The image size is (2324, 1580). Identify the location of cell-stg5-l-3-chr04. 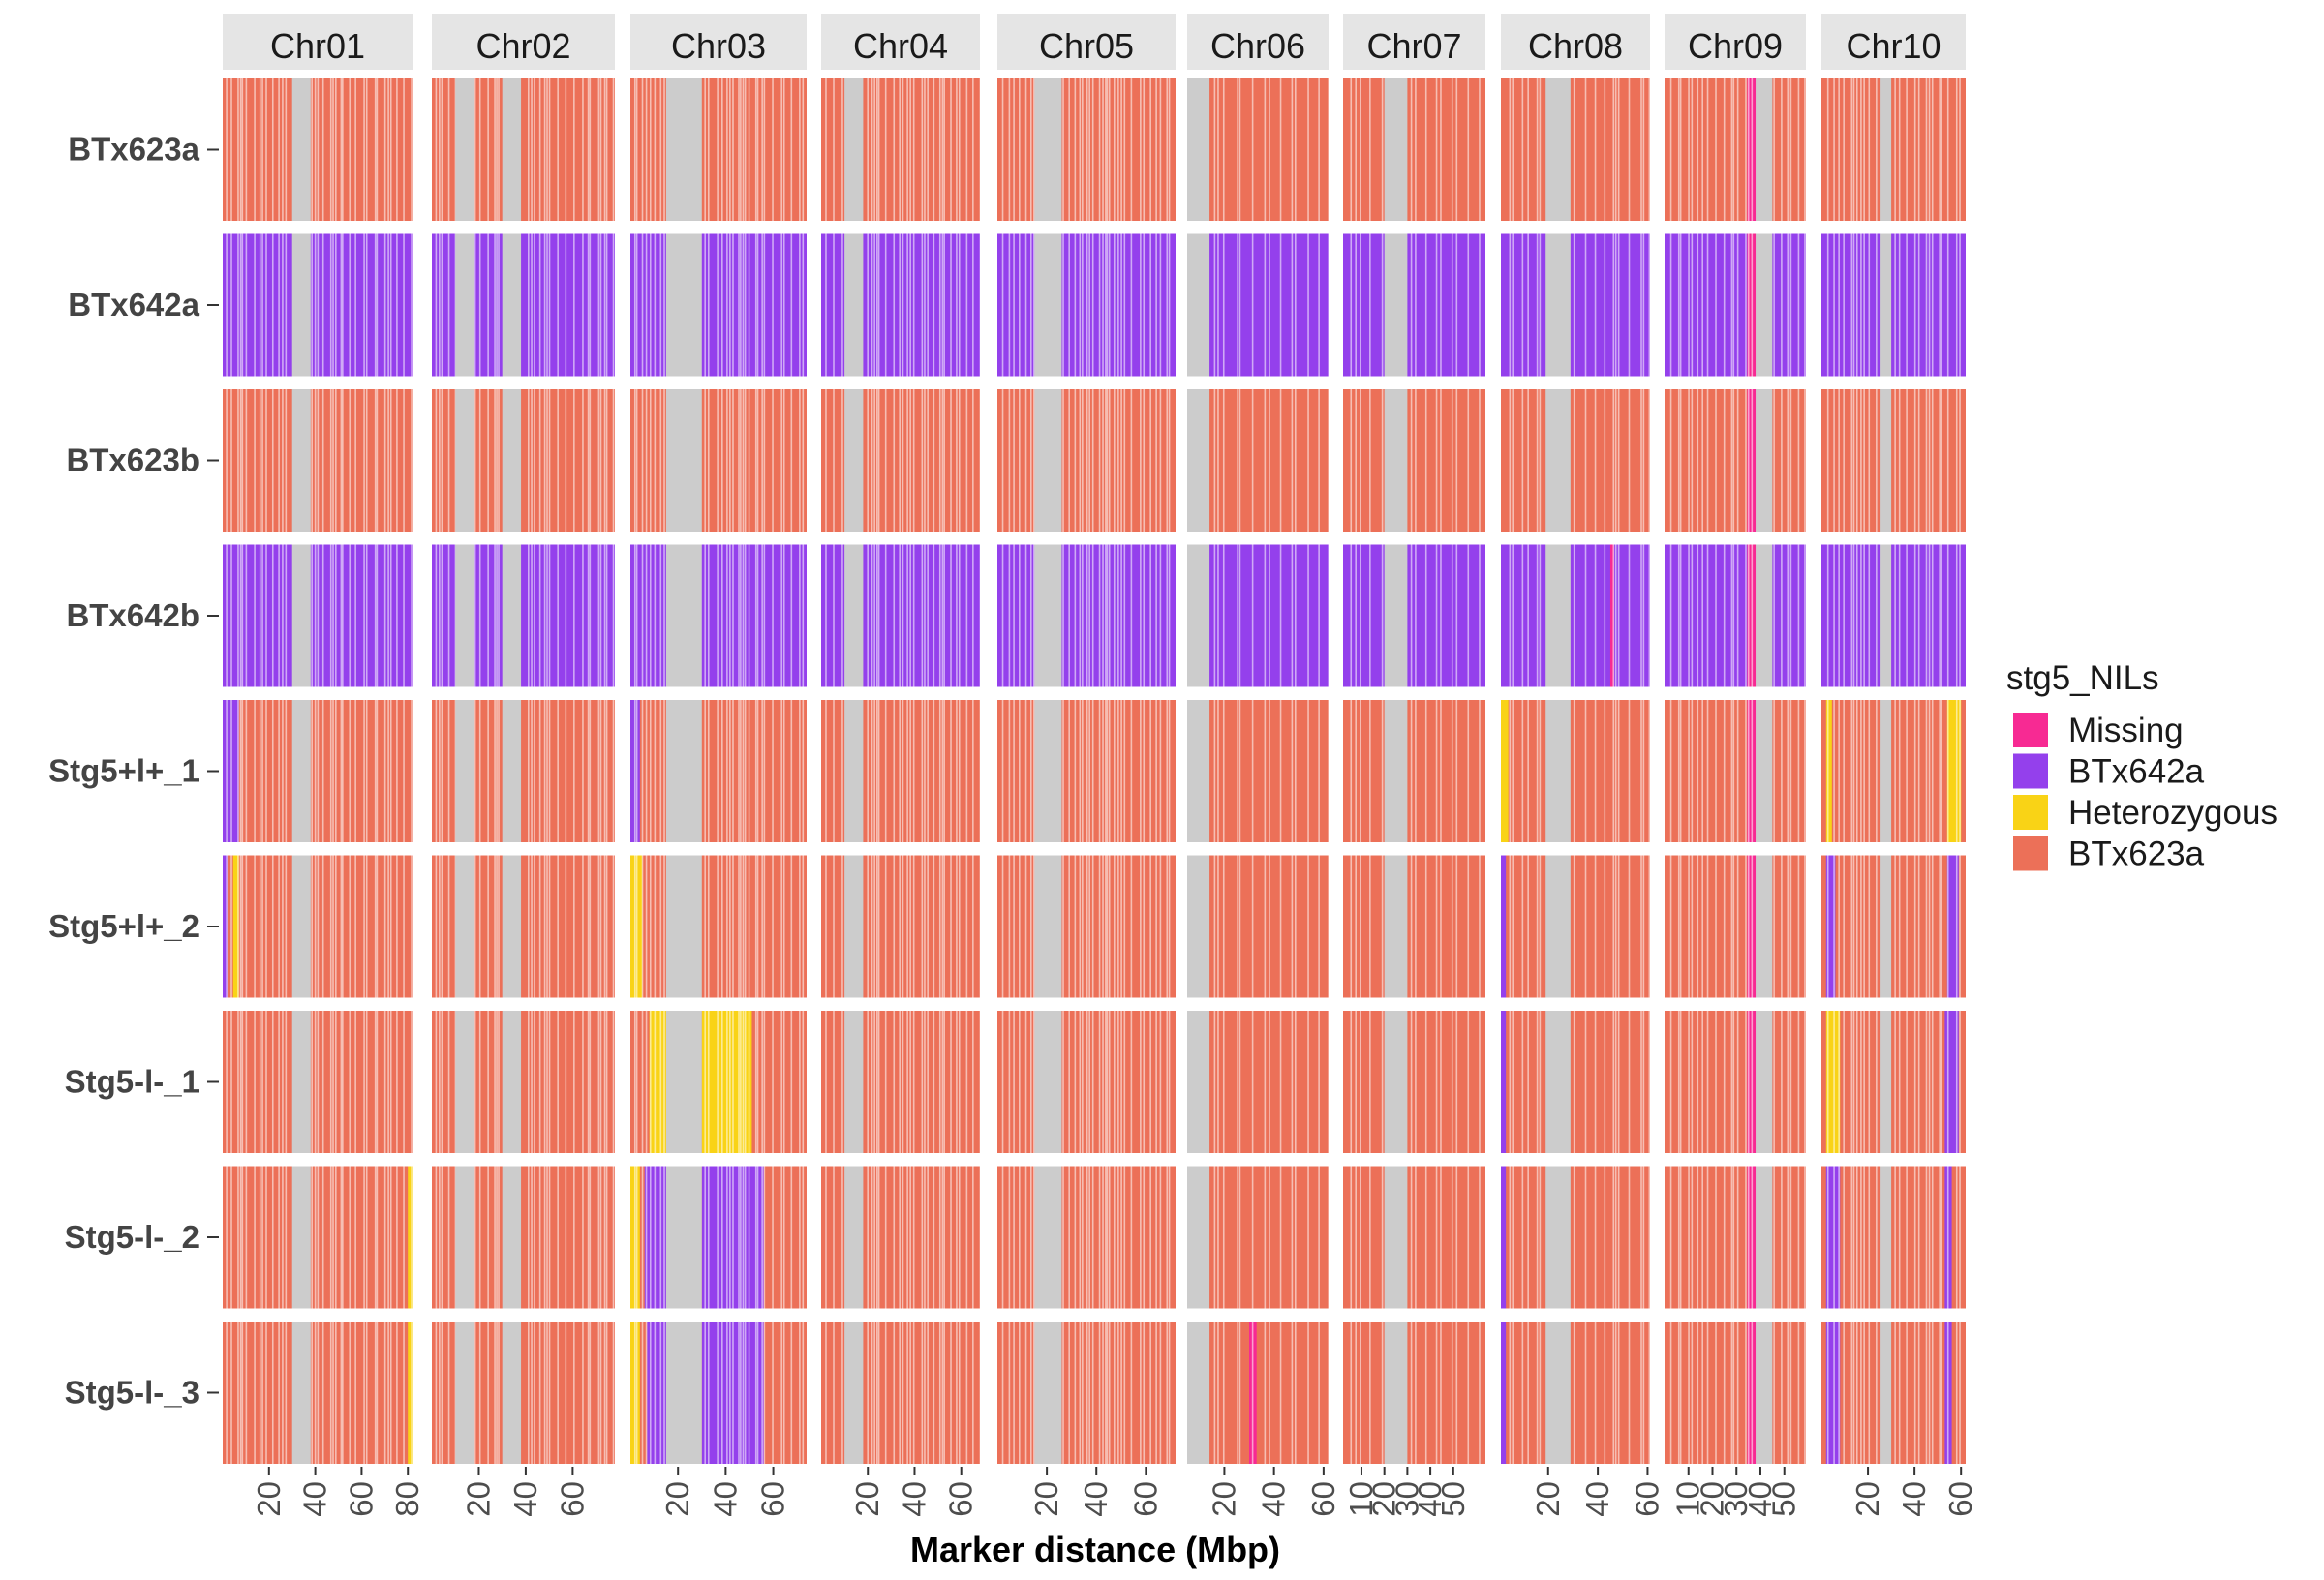
(902, 1393).